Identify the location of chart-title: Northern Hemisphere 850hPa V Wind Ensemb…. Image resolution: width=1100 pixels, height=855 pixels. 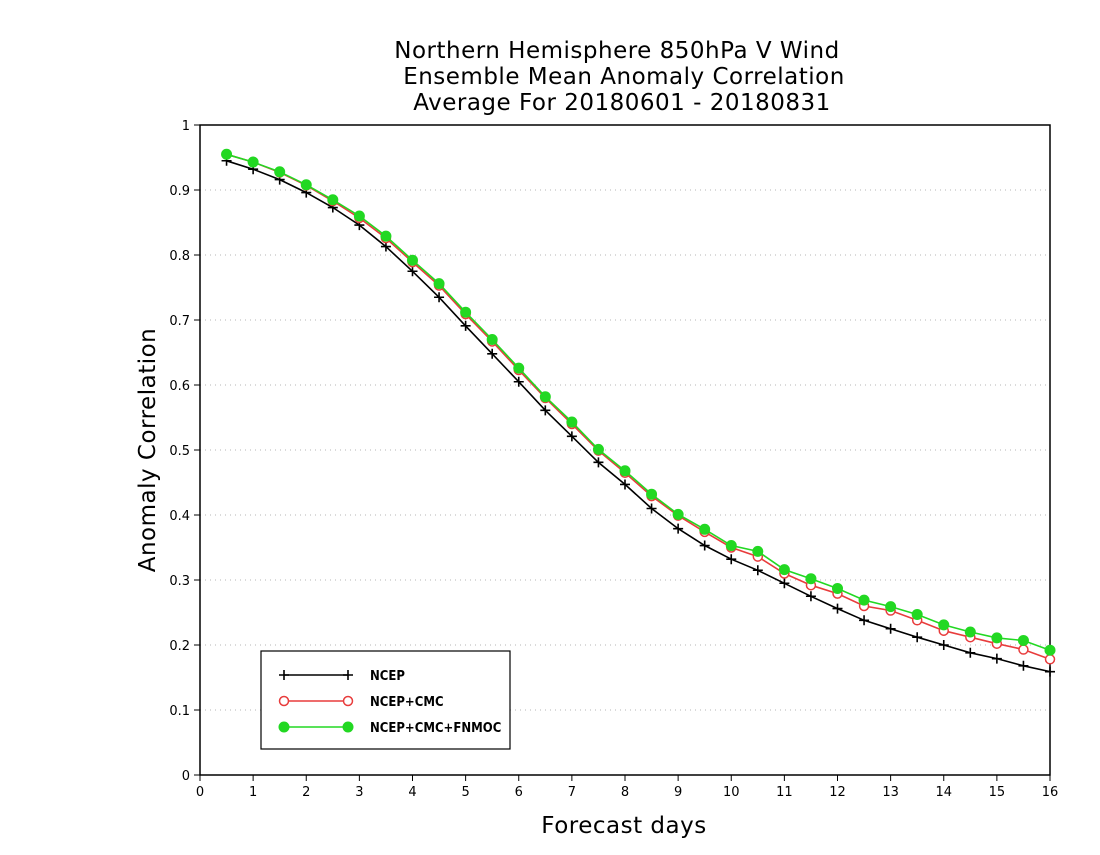
(619, 77).